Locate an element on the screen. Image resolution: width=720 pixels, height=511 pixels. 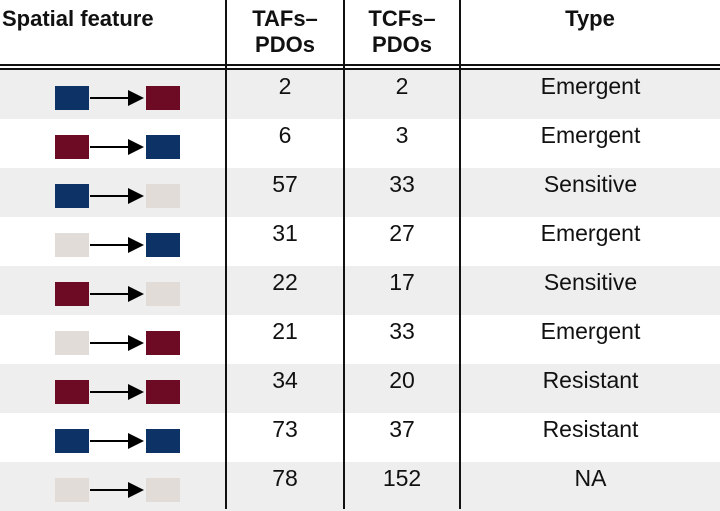
header-spatial-feature-label: Spatial feature is located at coordinates (78, 18).